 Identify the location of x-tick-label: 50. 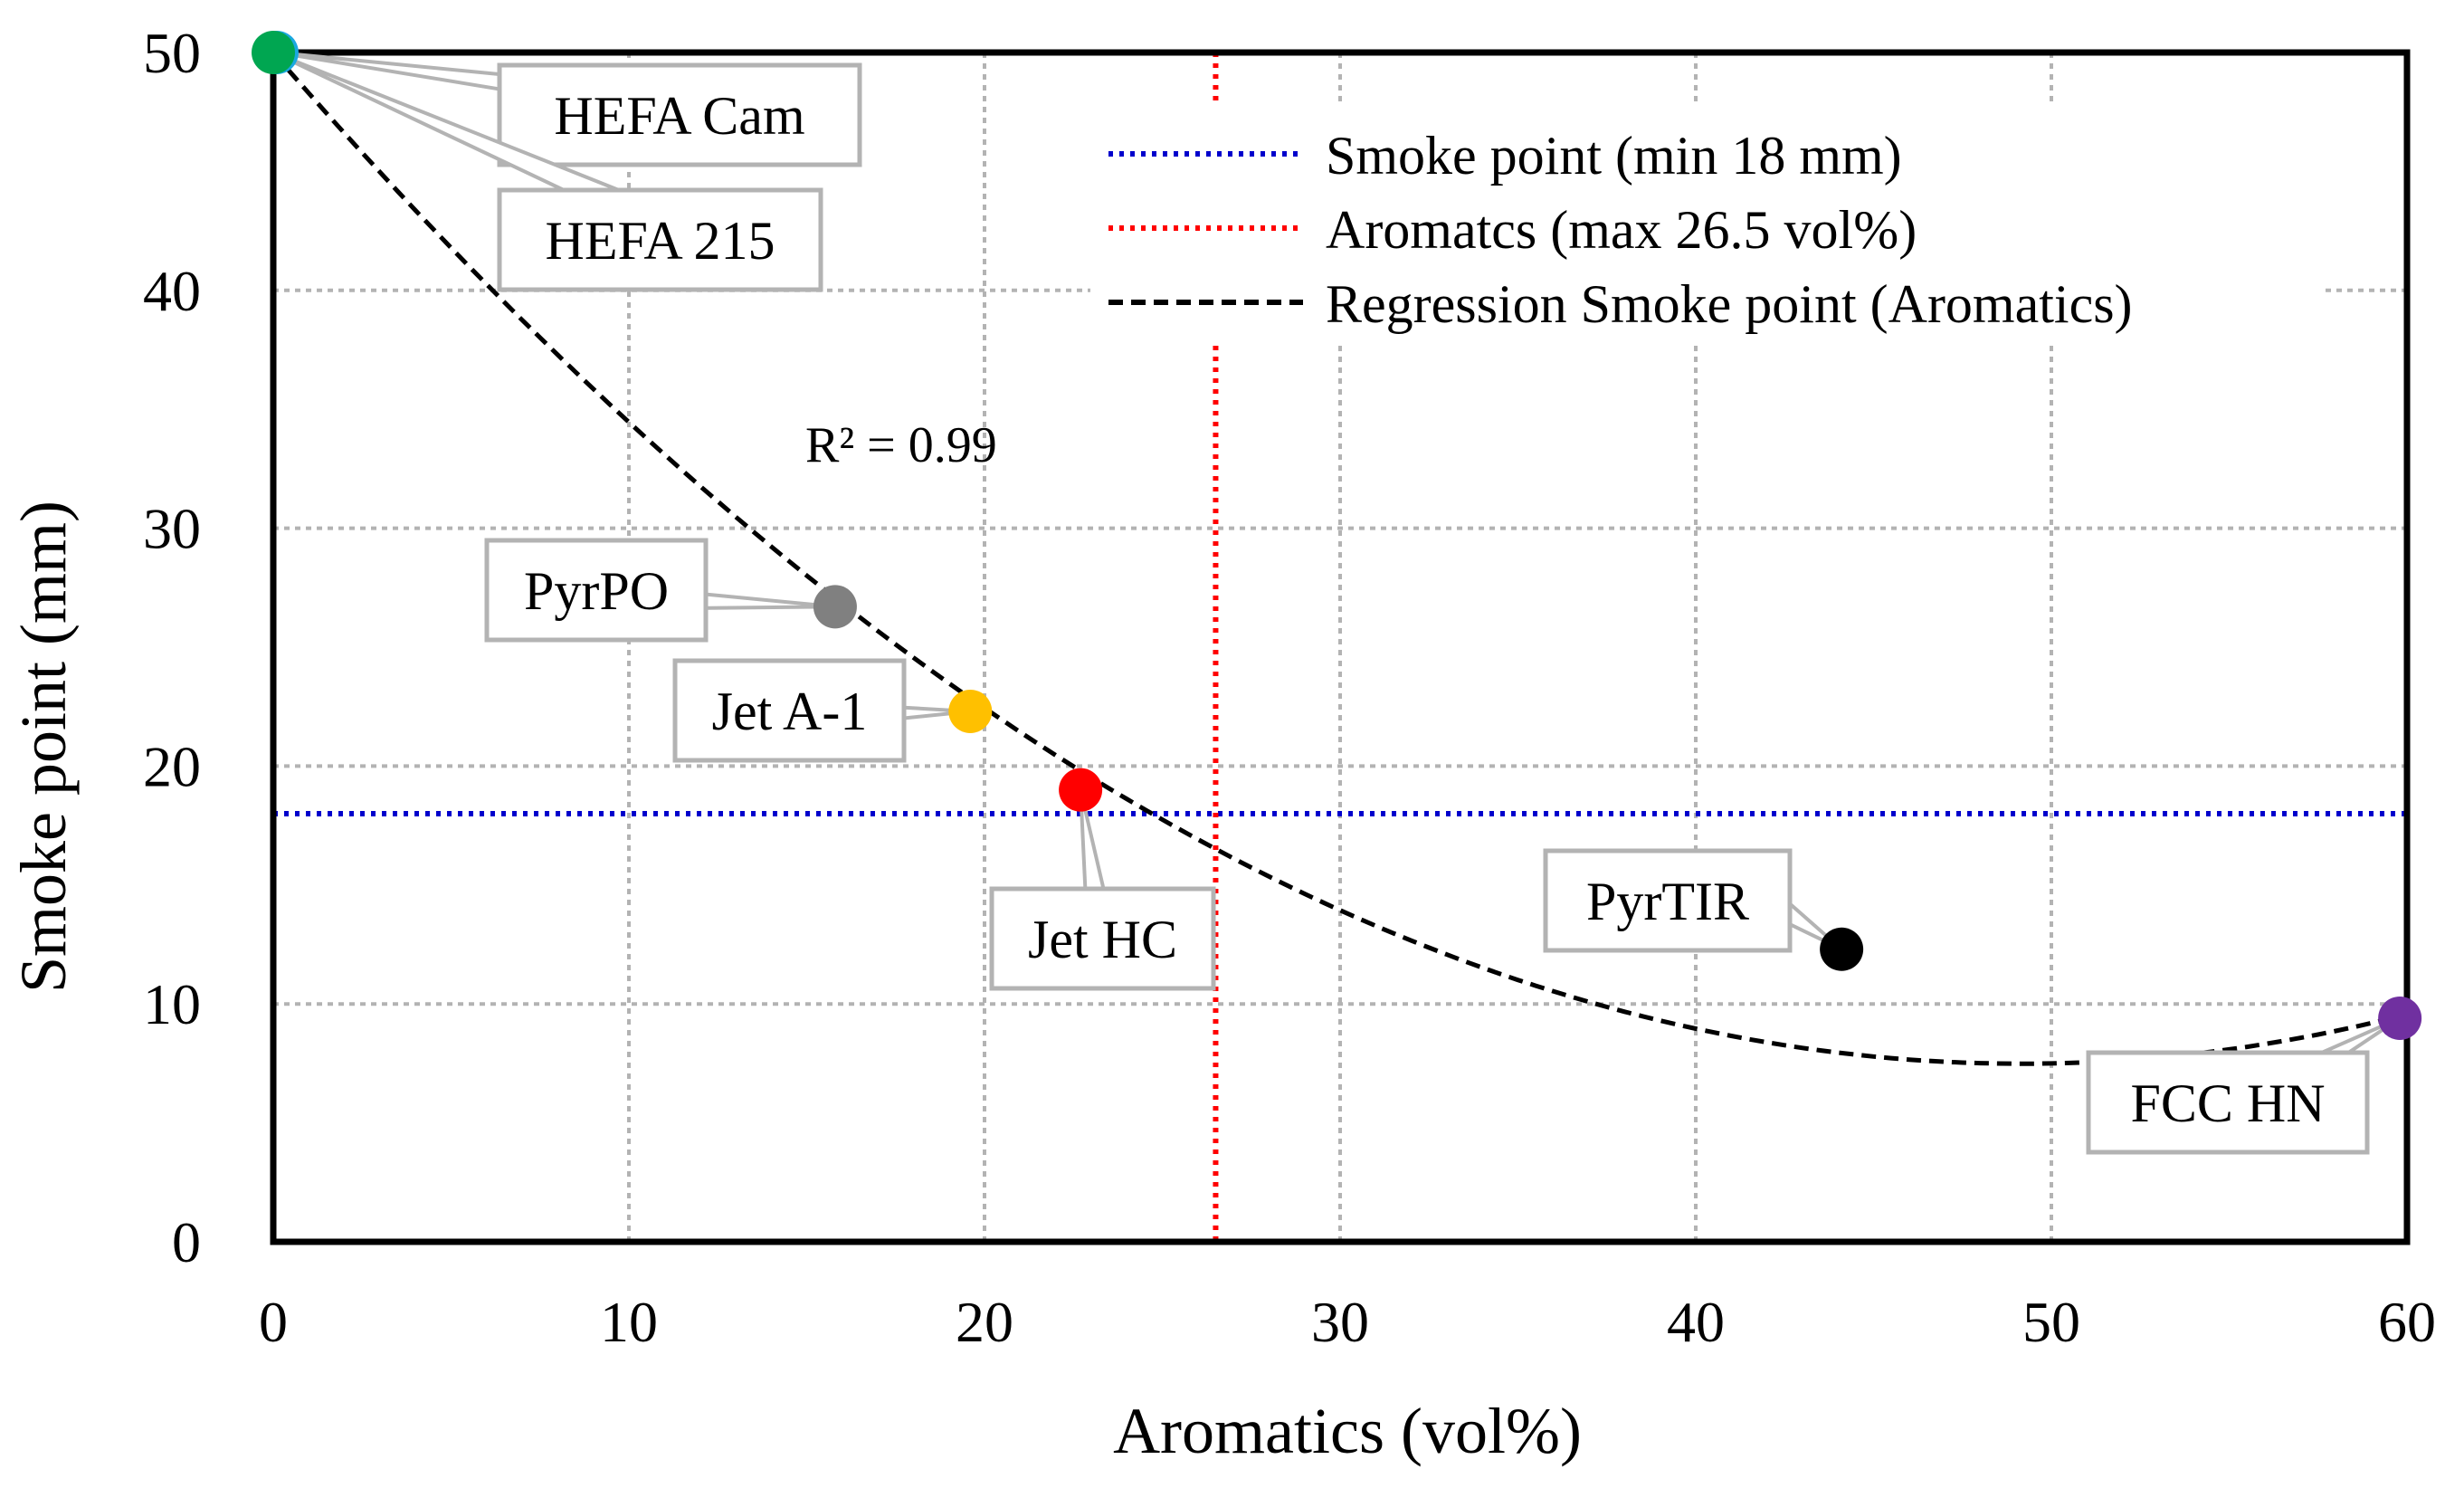
(2051, 1322).